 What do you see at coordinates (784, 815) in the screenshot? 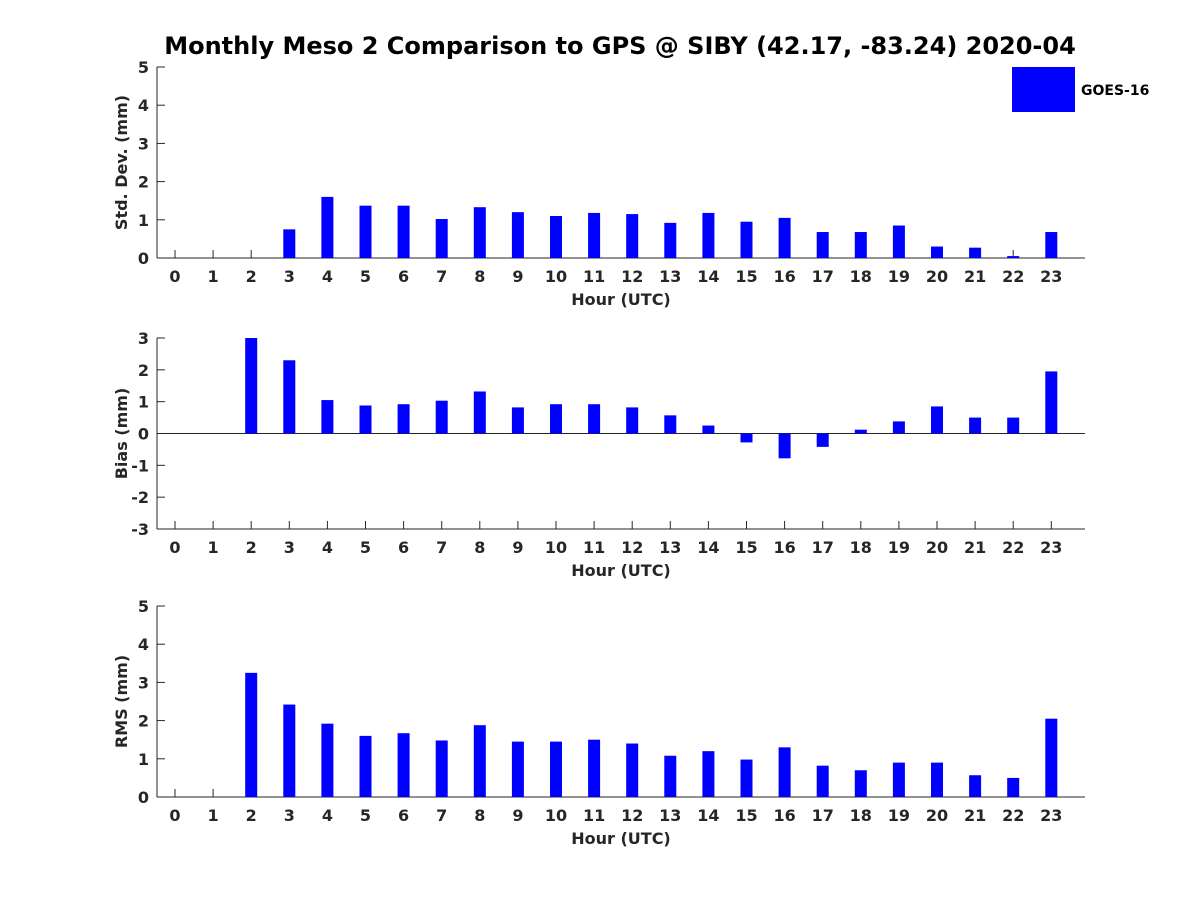
I see `x-tick-label: 16` at bounding box center [784, 815].